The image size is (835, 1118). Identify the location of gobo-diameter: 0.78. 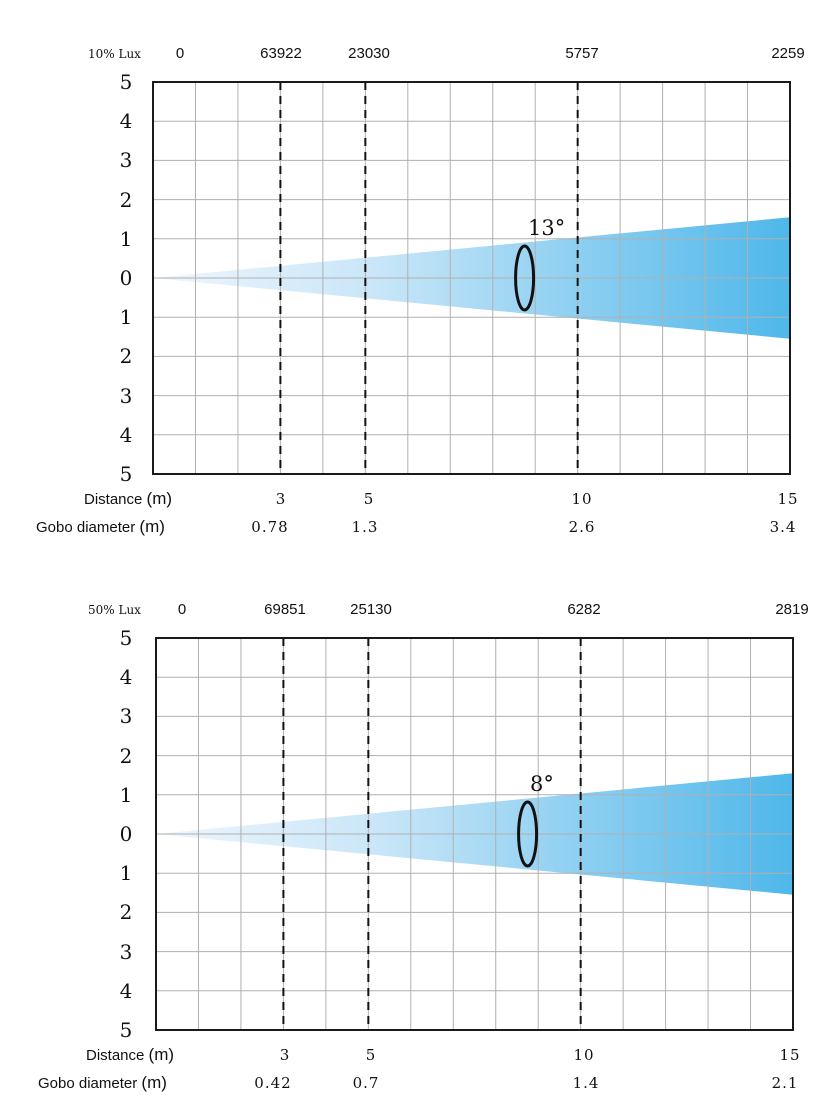
(270, 527).